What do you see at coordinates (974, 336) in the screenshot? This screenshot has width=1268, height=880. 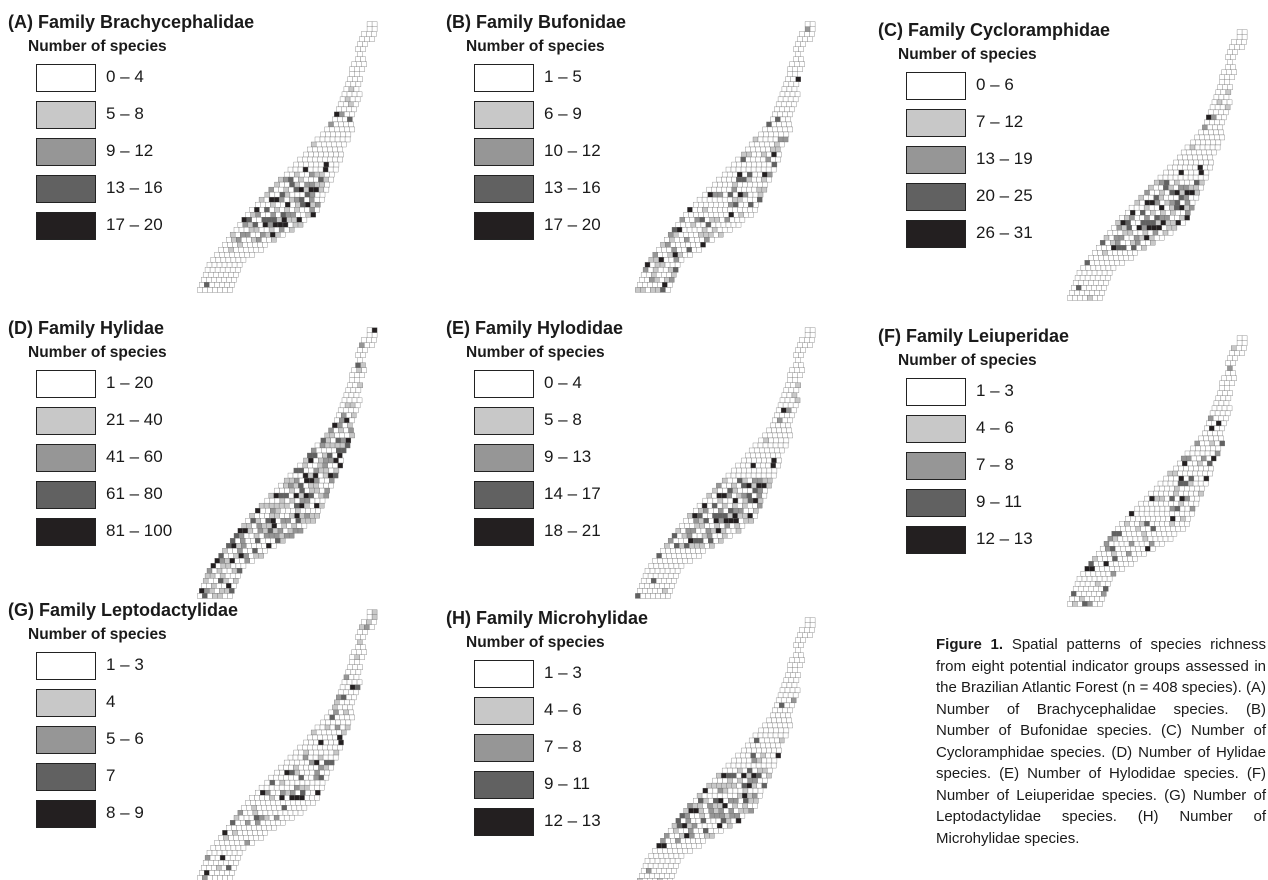 I see `panel-title: (F) Family Leiuperidae` at bounding box center [974, 336].